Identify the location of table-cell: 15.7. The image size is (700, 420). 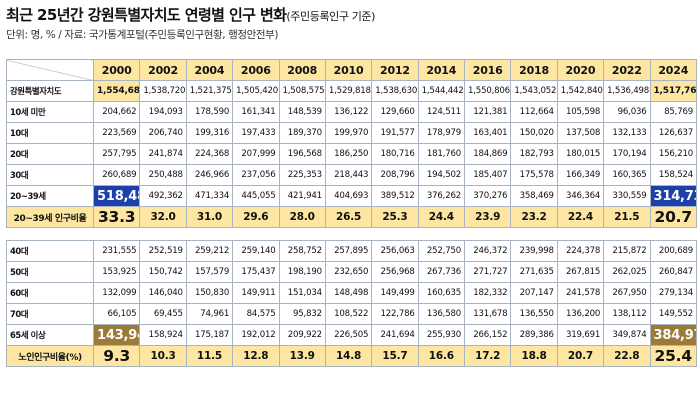
(395, 356).